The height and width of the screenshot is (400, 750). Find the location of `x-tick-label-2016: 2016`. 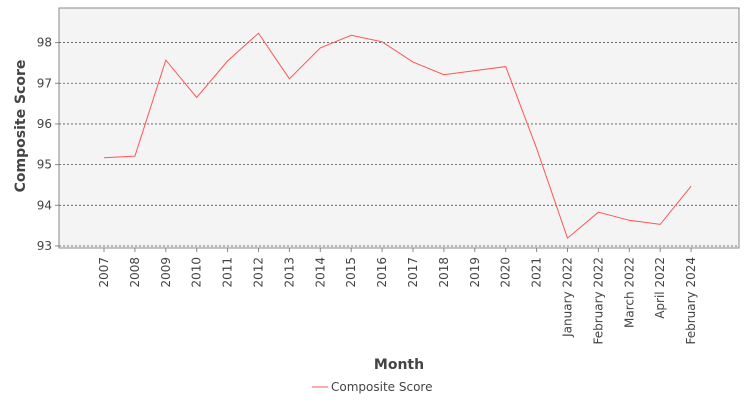

x-tick-label-2016: 2016 is located at coordinates (382, 272).